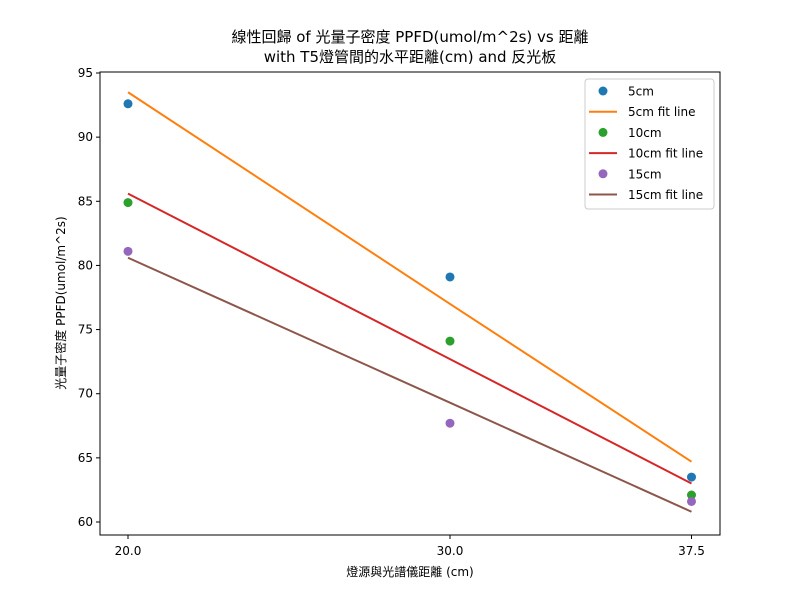  Describe the element at coordinates (85, 265) in the screenshot. I see `y-tick-label: 80` at that location.